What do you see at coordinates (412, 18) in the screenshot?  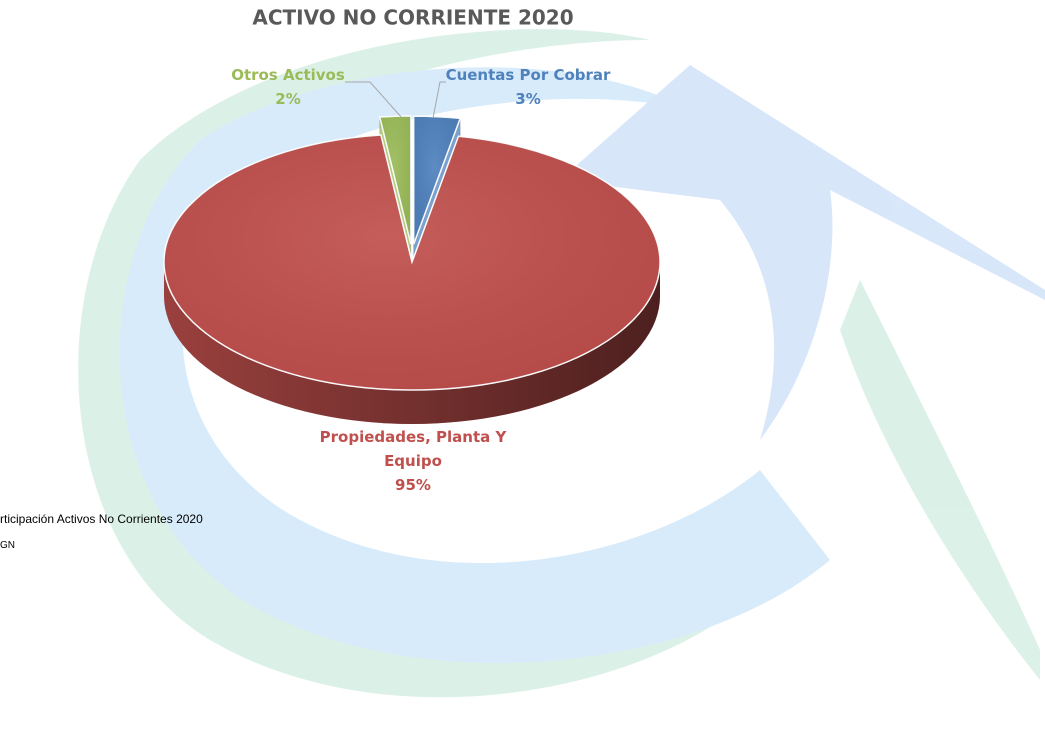 I see `chart-title: ACTIVO NO CORRIENTE 2020` at bounding box center [412, 18].